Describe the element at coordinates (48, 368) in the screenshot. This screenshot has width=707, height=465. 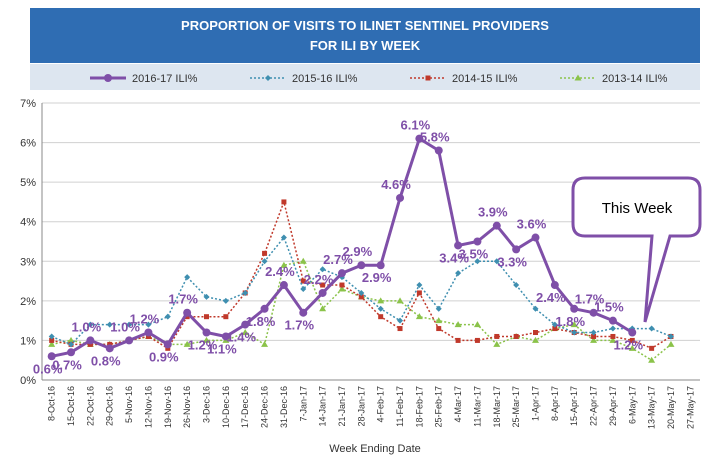
I see `data-label: 0.6%` at that location.